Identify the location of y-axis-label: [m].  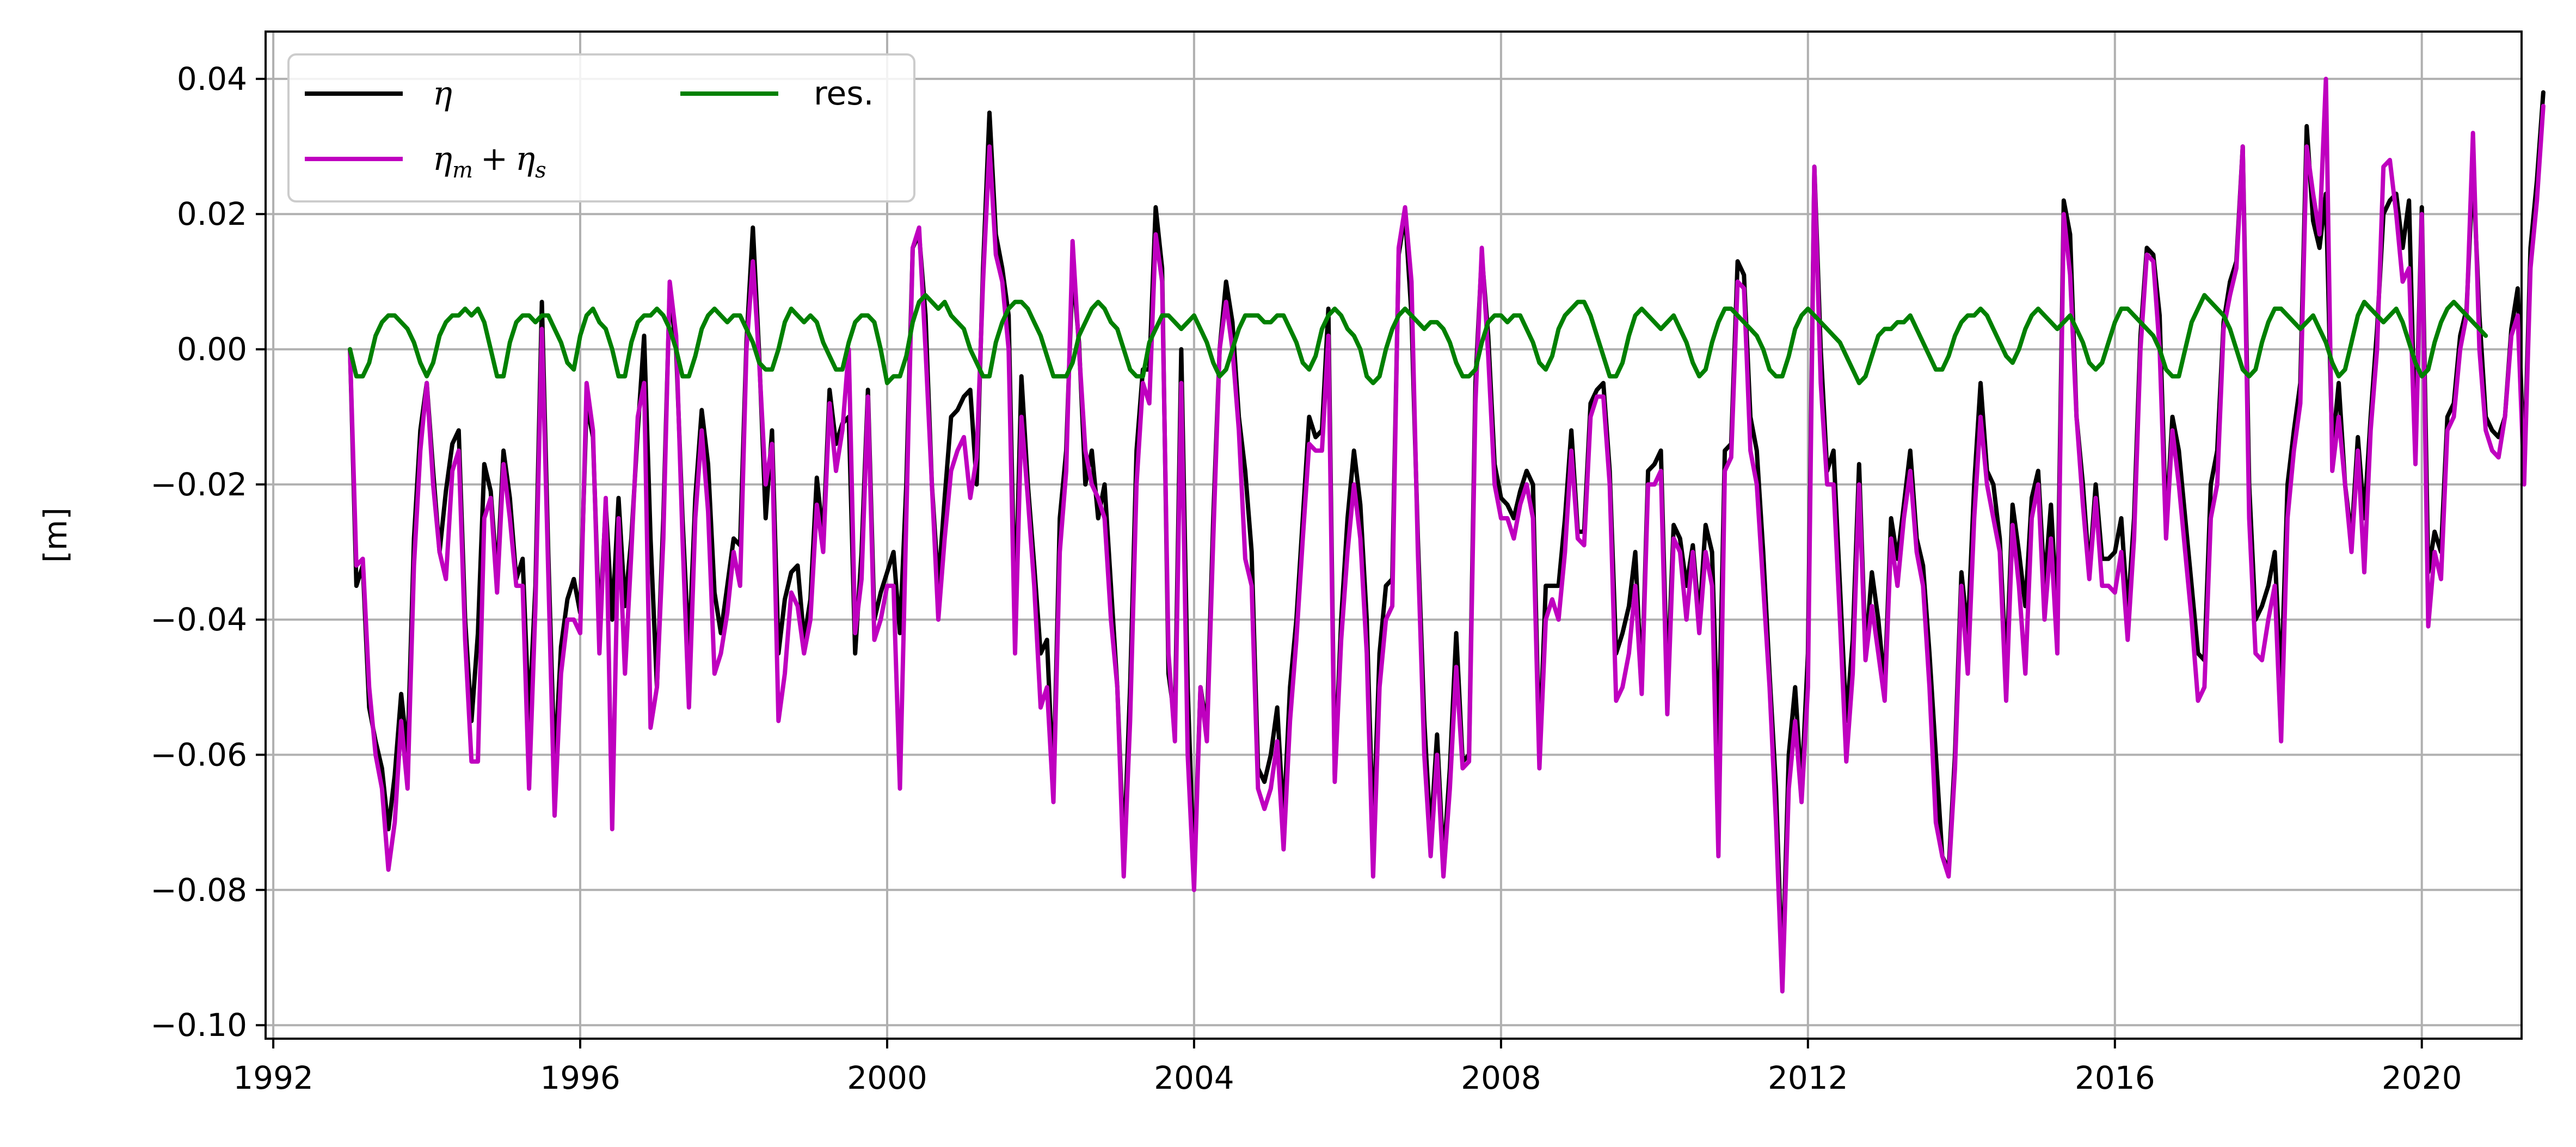
(55, 535).